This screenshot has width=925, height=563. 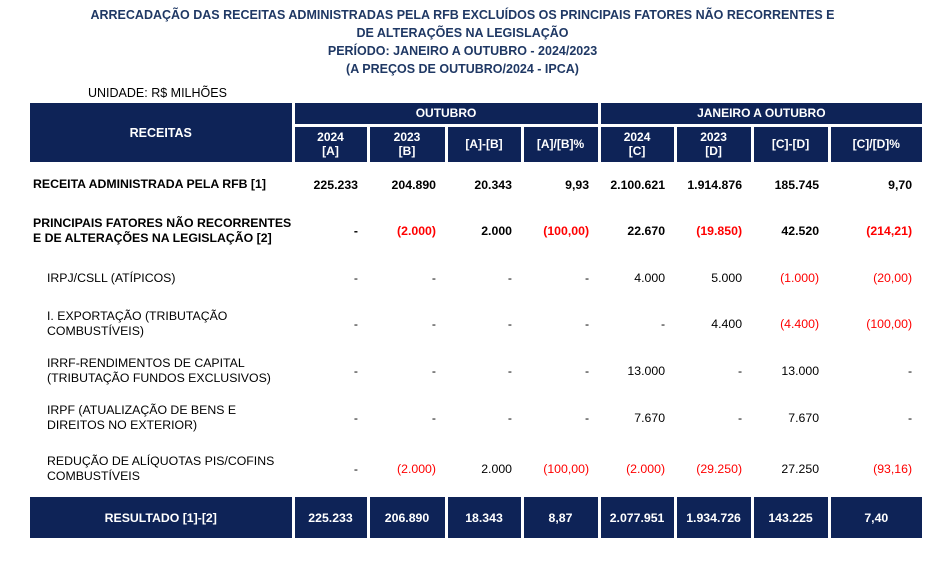 I want to click on cell-value: (29.250), so click(x=714, y=469).